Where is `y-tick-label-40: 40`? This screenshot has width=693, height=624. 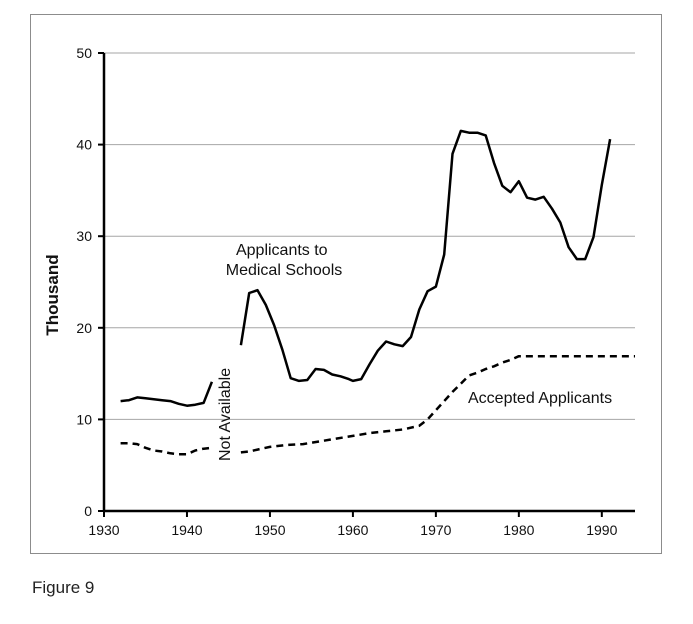 y-tick-label-40: 40 is located at coordinates (84, 145).